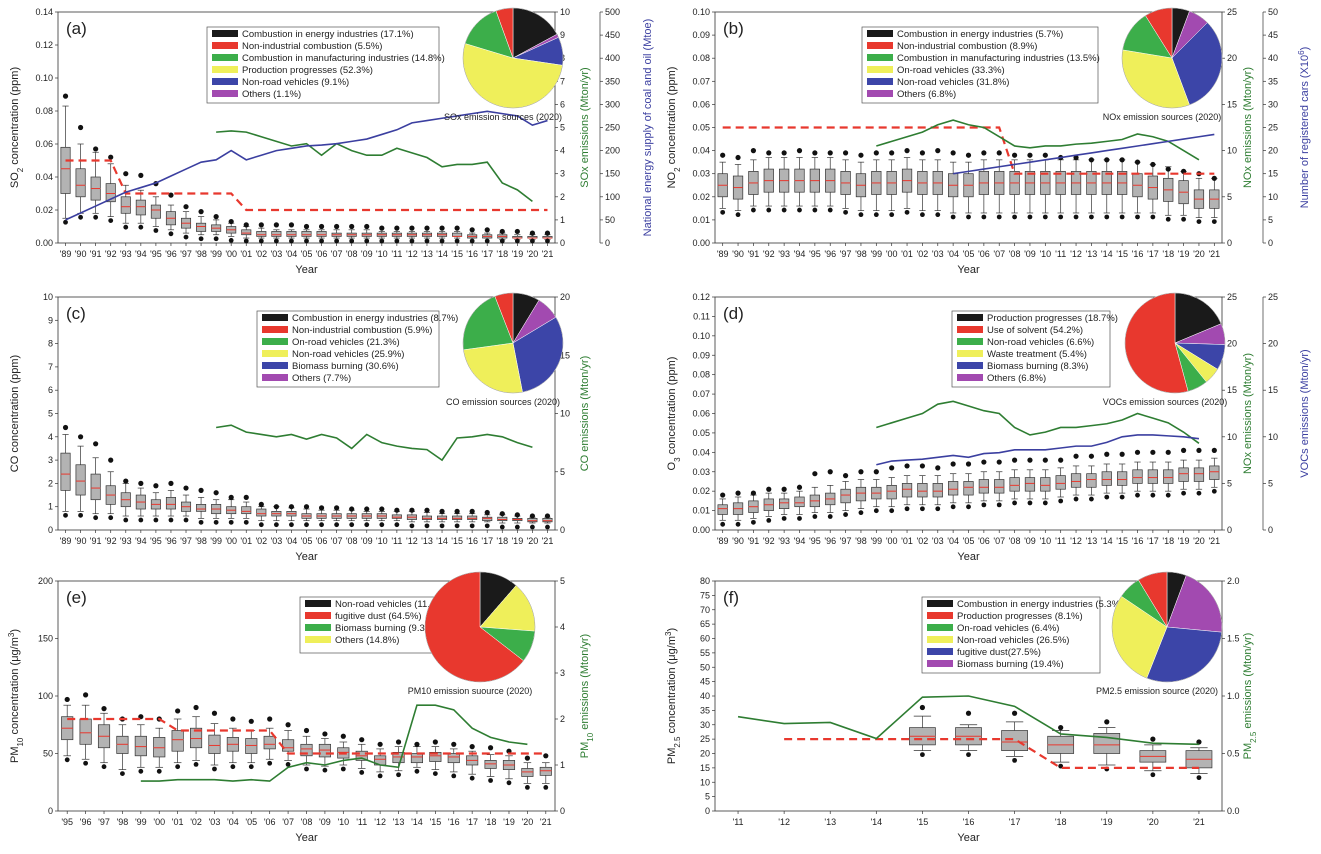  I want to click on y-tick-label: 0.07, so click(701, 394).